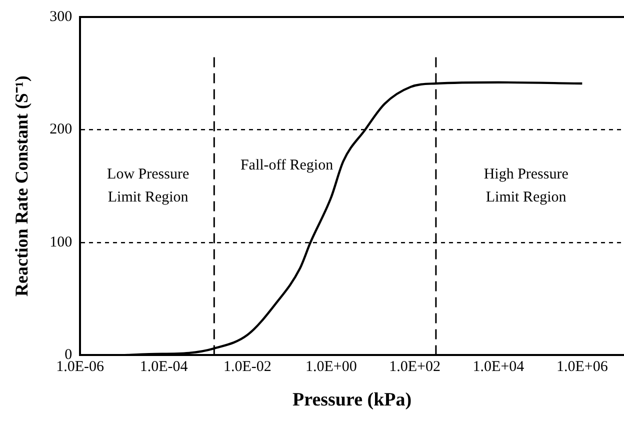  What do you see at coordinates (164, 367) in the screenshot?
I see `x-tick-label: 1.0E-04` at bounding box center [164, 367].